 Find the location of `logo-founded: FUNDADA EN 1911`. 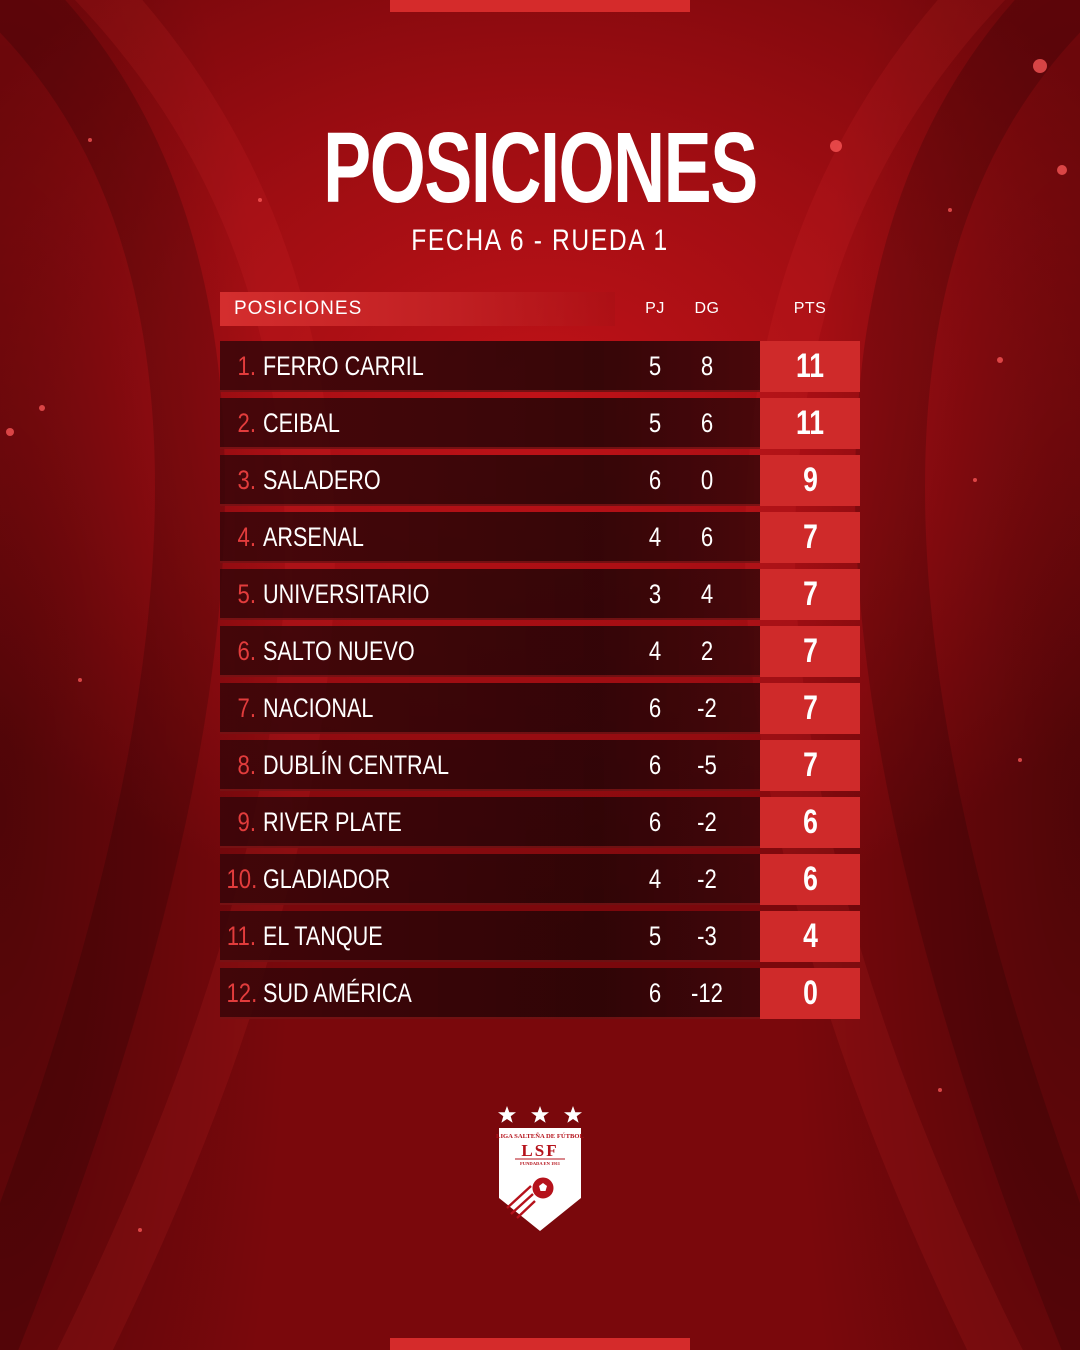

logo-founded: FUNDADA EN 1911 is located at coordinates (540, 1163).